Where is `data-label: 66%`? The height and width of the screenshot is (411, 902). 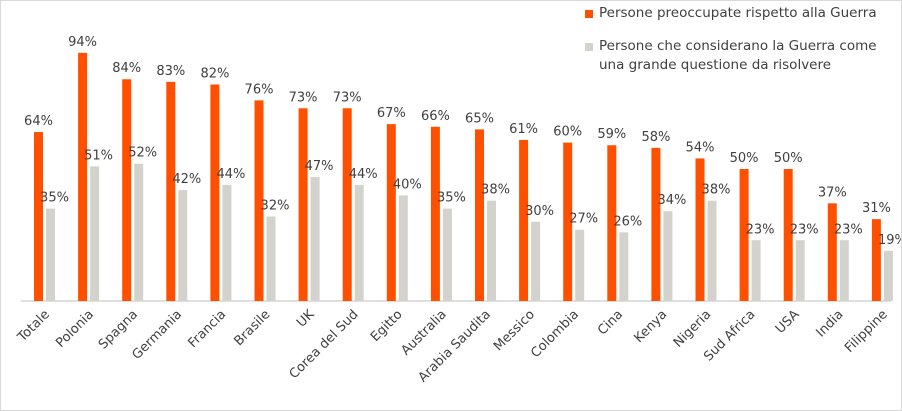 data-label: 66% is located at coordinates (435, 116).